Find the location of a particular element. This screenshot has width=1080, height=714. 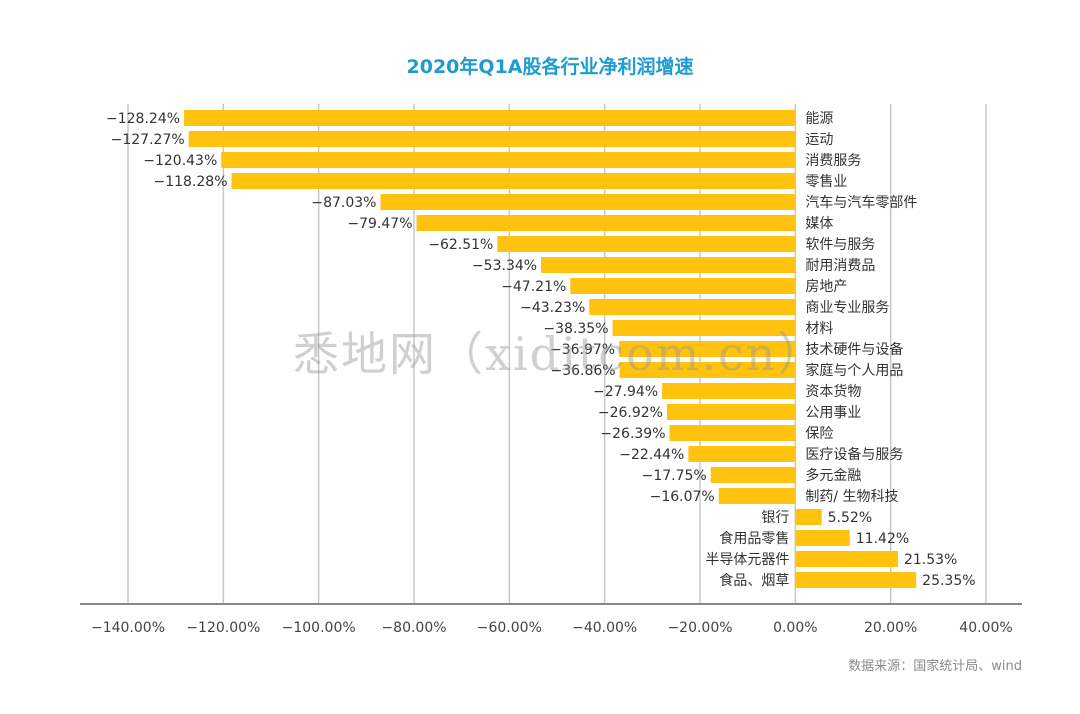

value-label: −53.34% is located at coordinates (504, 266).